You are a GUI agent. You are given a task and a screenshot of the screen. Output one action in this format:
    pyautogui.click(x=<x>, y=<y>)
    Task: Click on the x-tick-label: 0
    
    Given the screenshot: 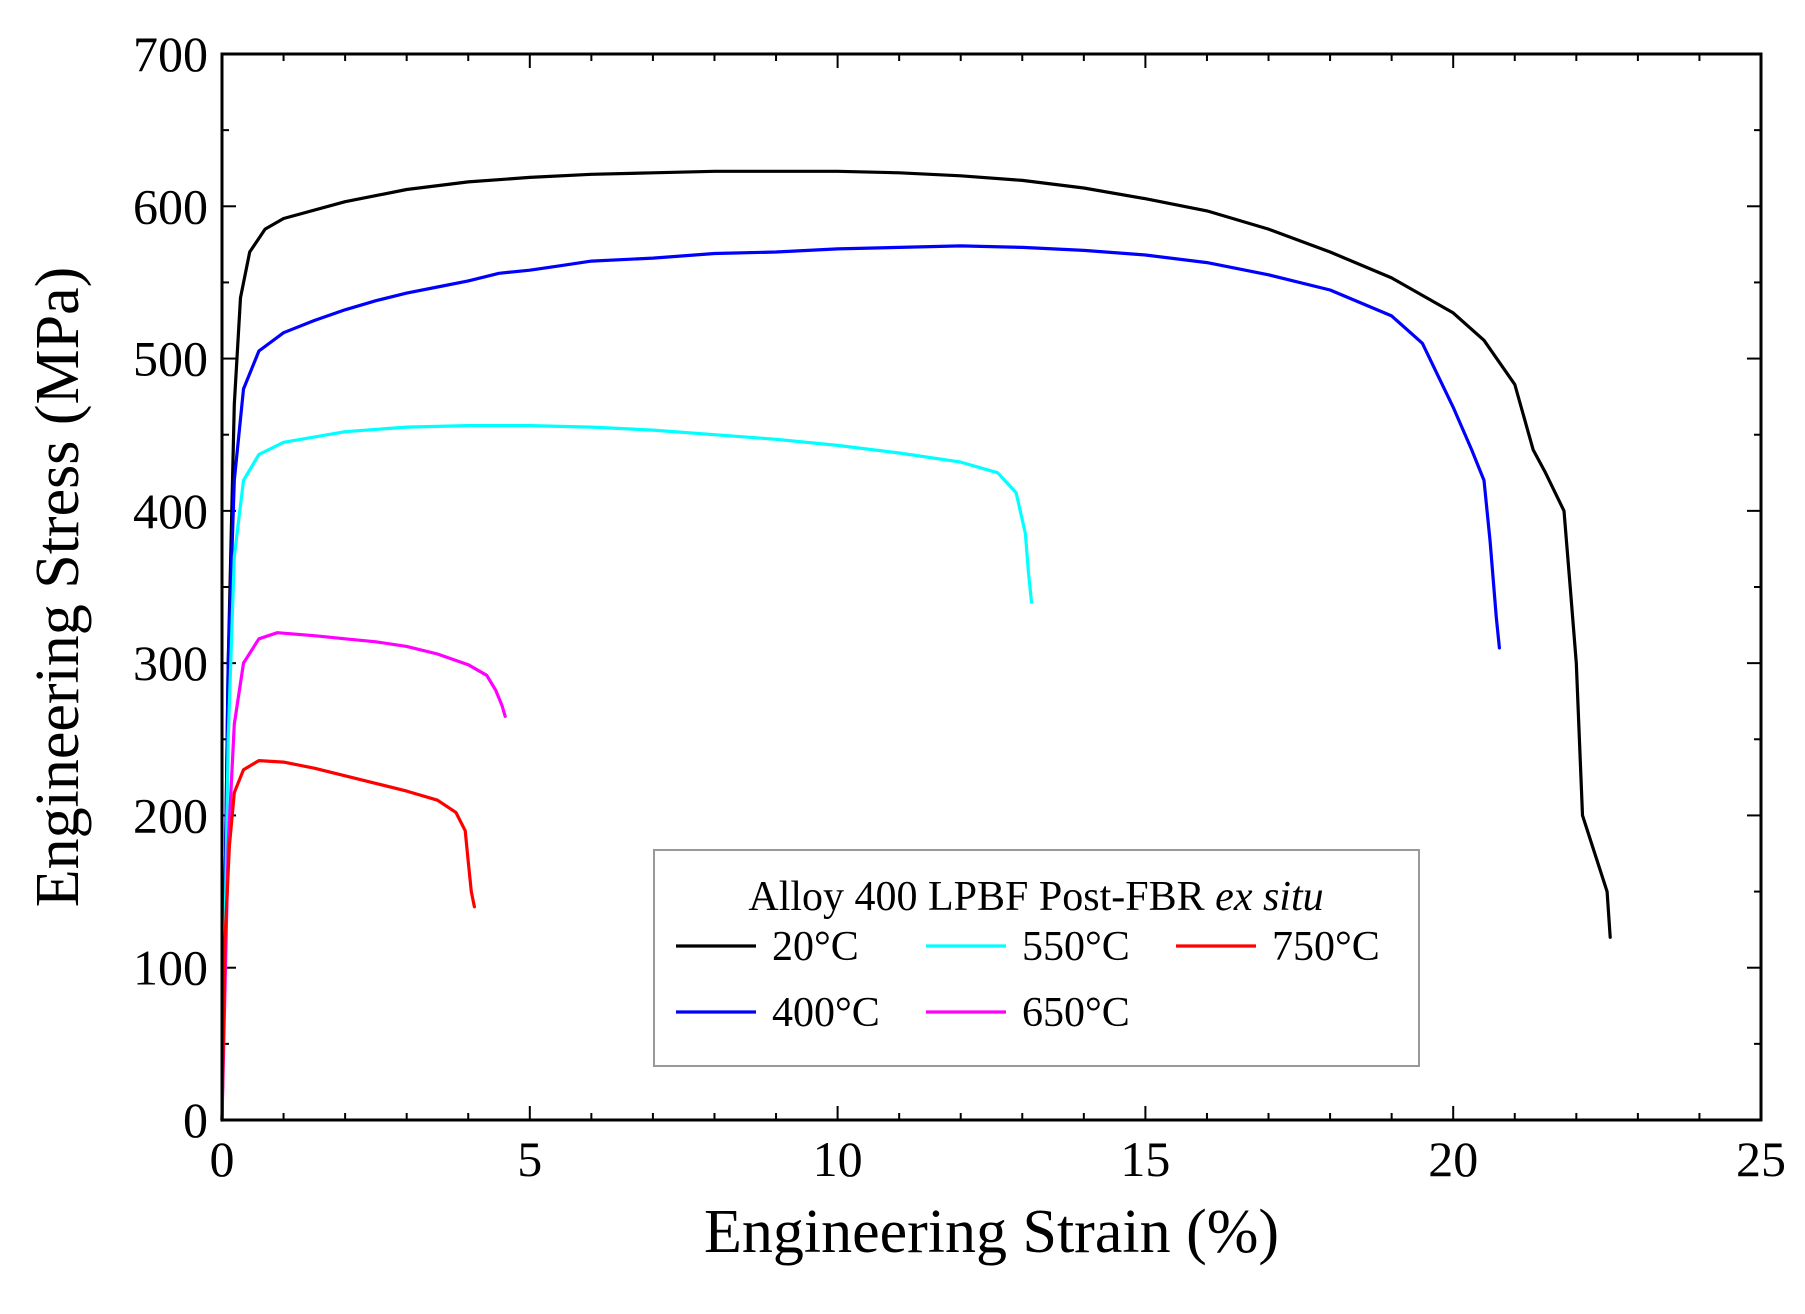 What is the action you would take?
    pyautogui.click(x=222, y=1159)
    